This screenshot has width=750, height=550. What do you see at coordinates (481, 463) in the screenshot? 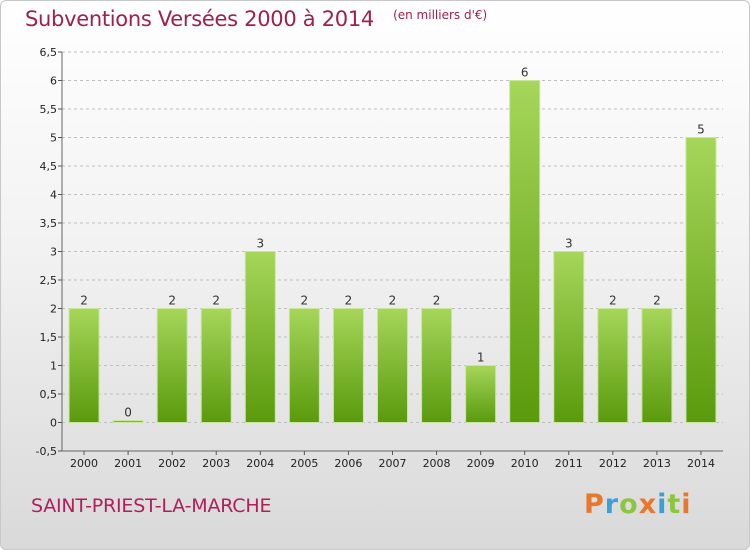
I see `x-tick-label: 2009` at bounding box center [481, 463].